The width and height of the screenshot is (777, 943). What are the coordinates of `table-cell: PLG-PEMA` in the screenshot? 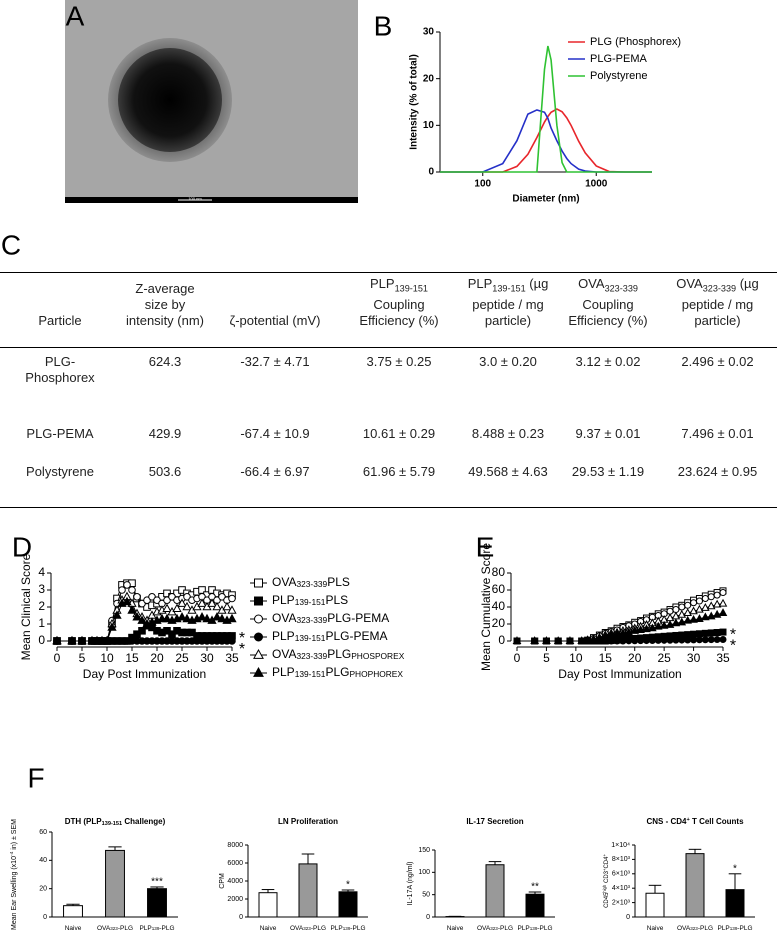 It's located at (60, 433).